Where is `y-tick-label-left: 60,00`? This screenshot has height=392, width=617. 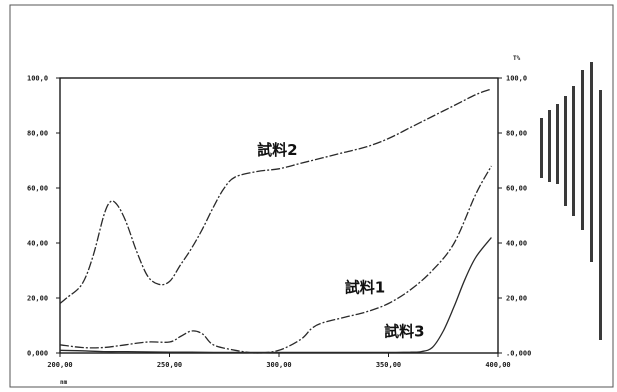 y-tick-label-left: 60,00 is located at coordinates (37, 189).